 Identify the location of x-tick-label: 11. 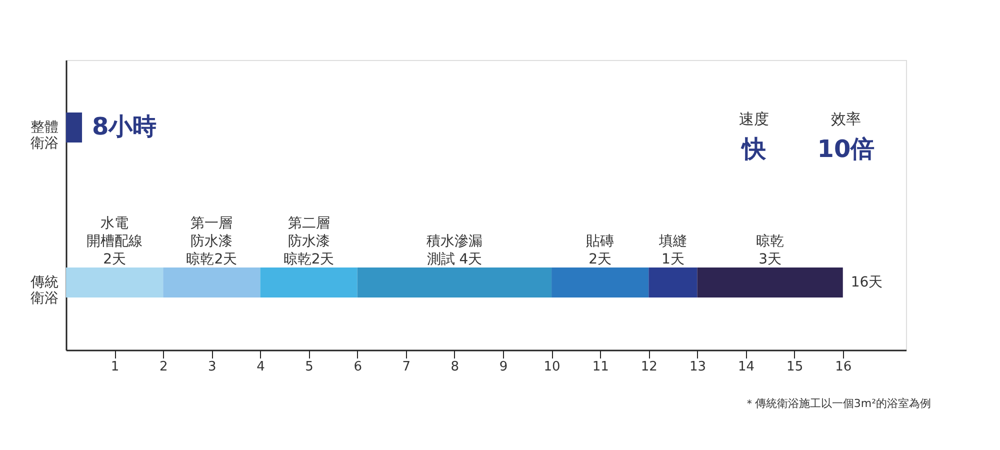
(600, 367).